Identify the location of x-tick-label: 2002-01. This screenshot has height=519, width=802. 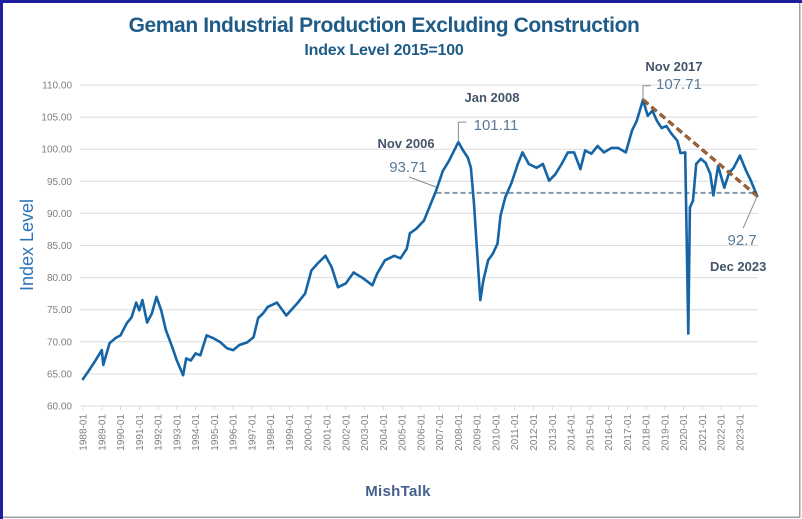
(346, 432).